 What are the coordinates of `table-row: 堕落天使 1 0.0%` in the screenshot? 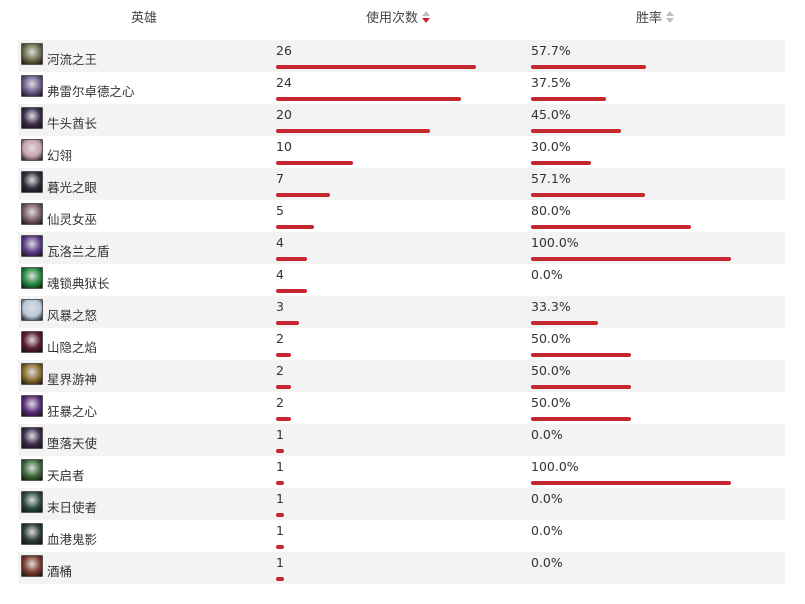 It's located at (401, 440).